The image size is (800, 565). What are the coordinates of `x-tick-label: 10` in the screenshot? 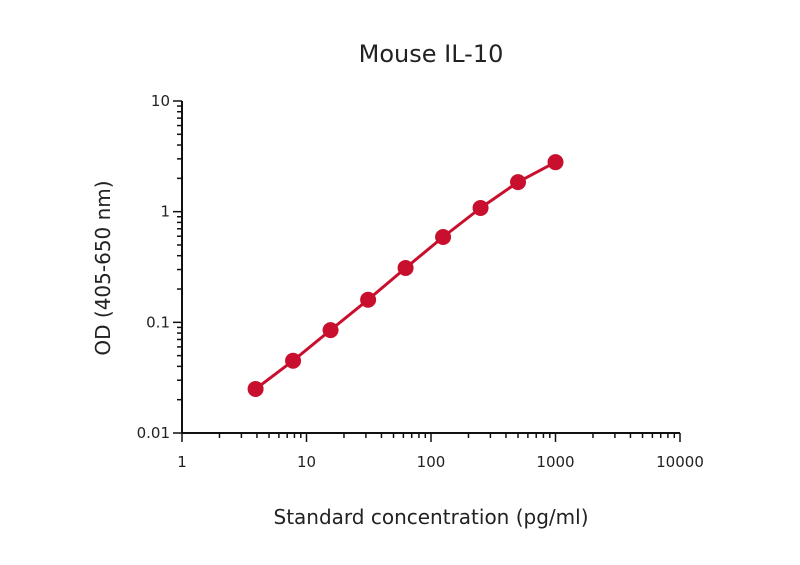 It's located at (306, 462).